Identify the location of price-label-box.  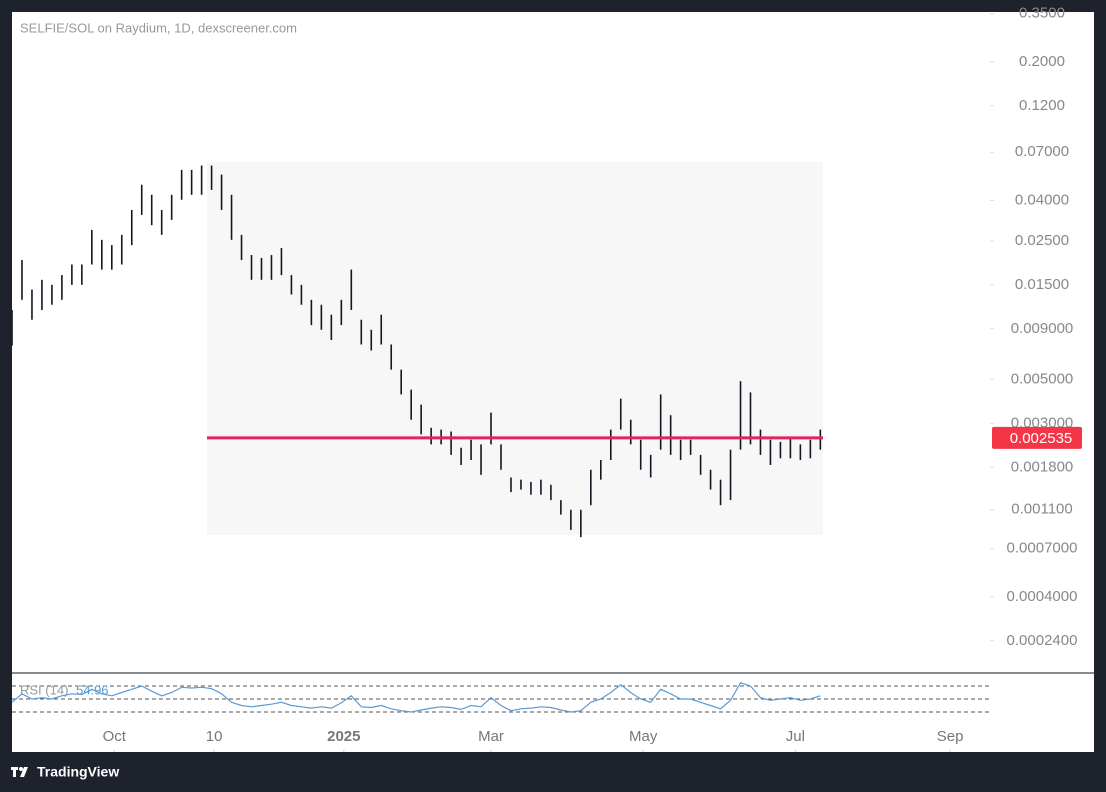
(1037, 437).